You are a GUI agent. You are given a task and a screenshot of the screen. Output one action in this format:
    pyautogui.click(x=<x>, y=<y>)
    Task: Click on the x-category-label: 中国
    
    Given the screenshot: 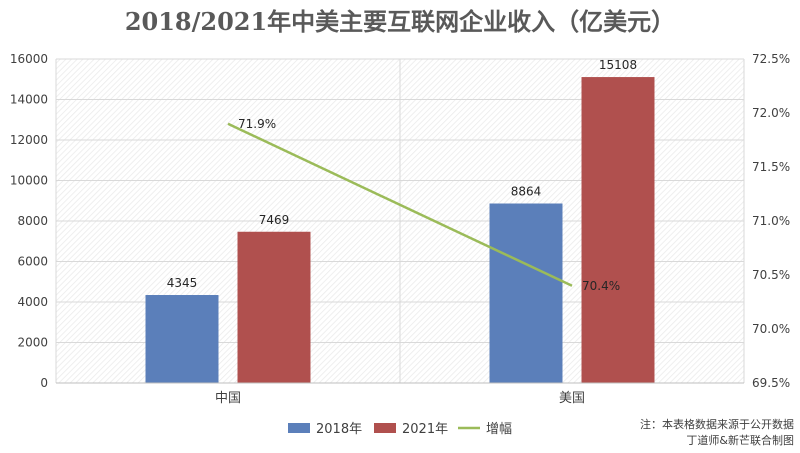 What is the action you would take?
    pyautogui.click(x=228, y=398)
    